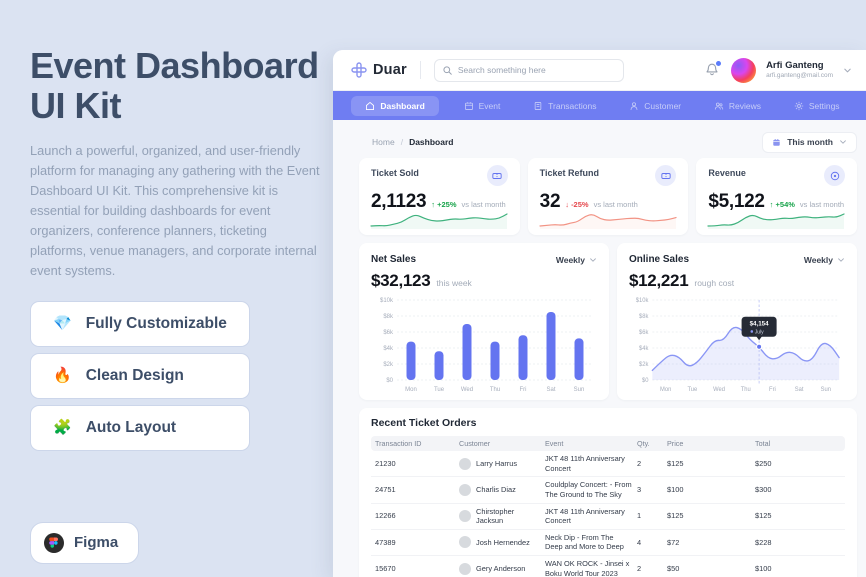  I want to click on page-title: Event Dashboard UI Kit, so click(174, 85).